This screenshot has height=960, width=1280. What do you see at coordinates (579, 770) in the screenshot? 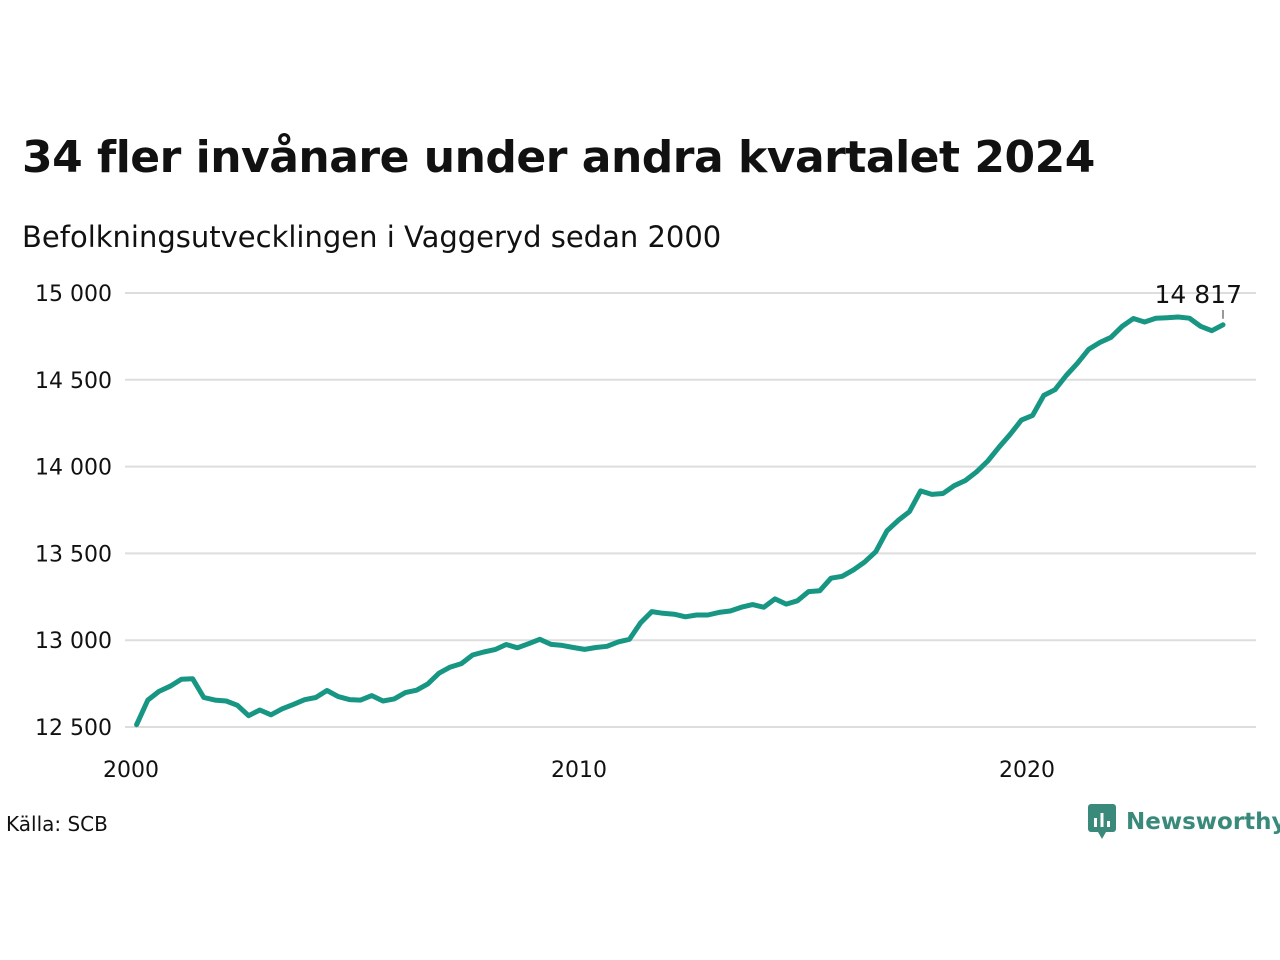
I see `x-tick-label: 2010` at bounding box center [579, 770].